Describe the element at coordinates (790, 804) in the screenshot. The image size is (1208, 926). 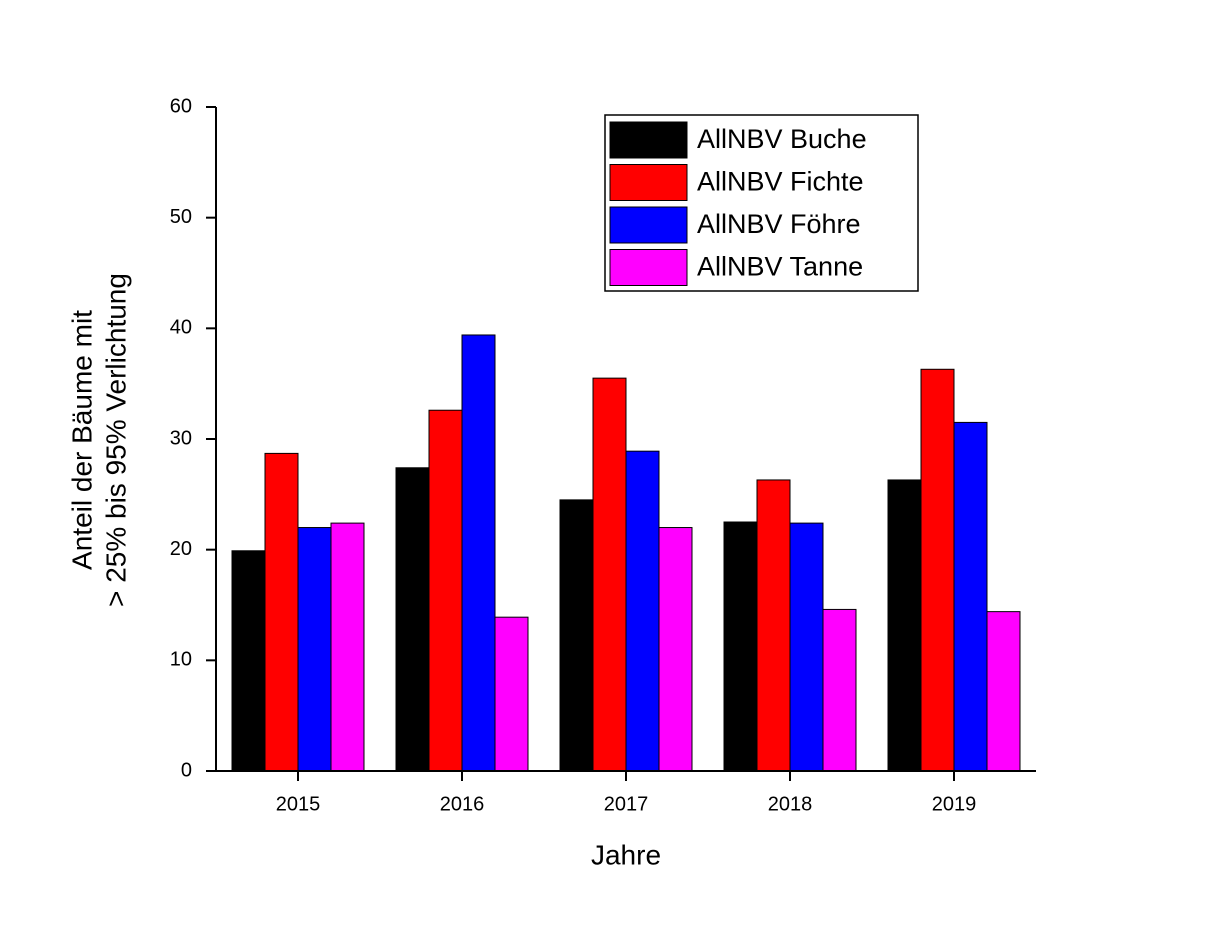
I see `x-tick-label: 2018` at that location.